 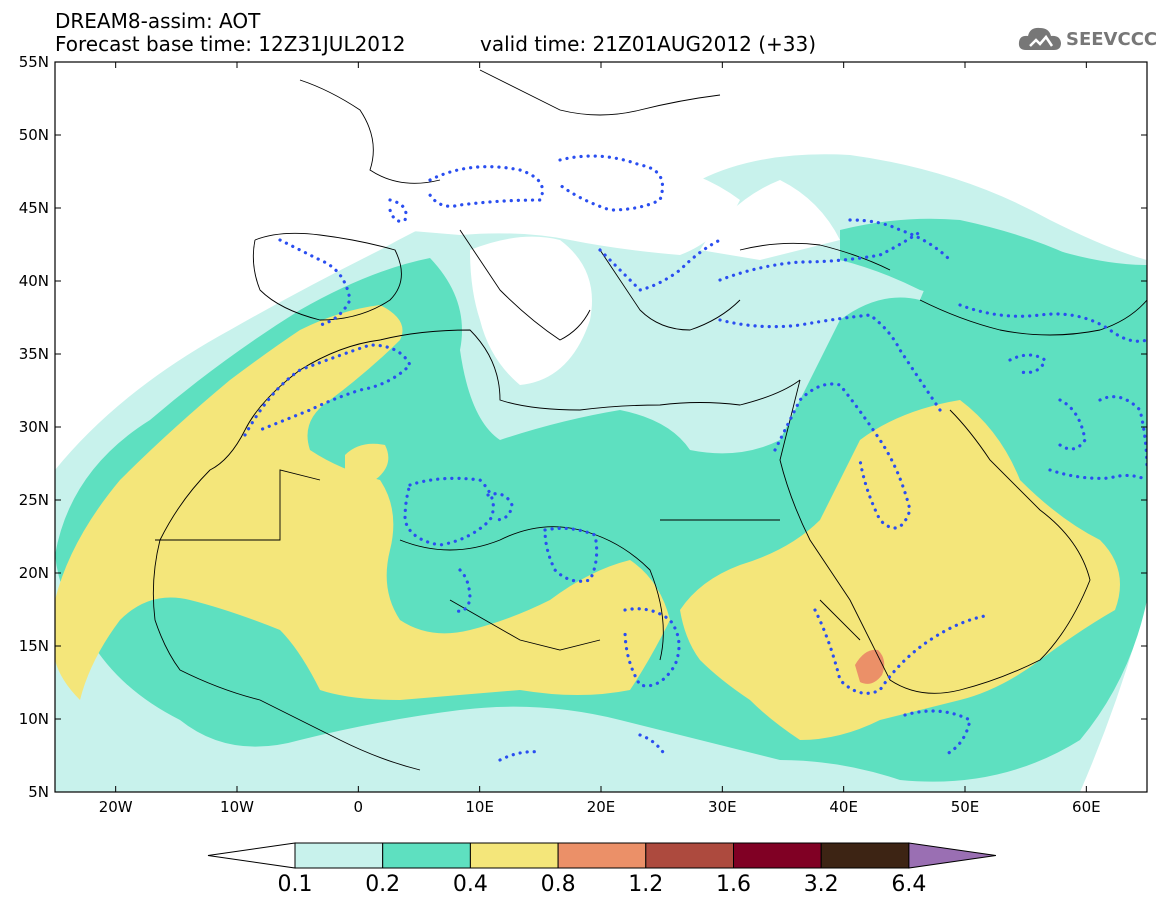 I want to click on map-title-valid-time: valid time: 21Z01AUG2012 (+33), so click(x=648, y=44).